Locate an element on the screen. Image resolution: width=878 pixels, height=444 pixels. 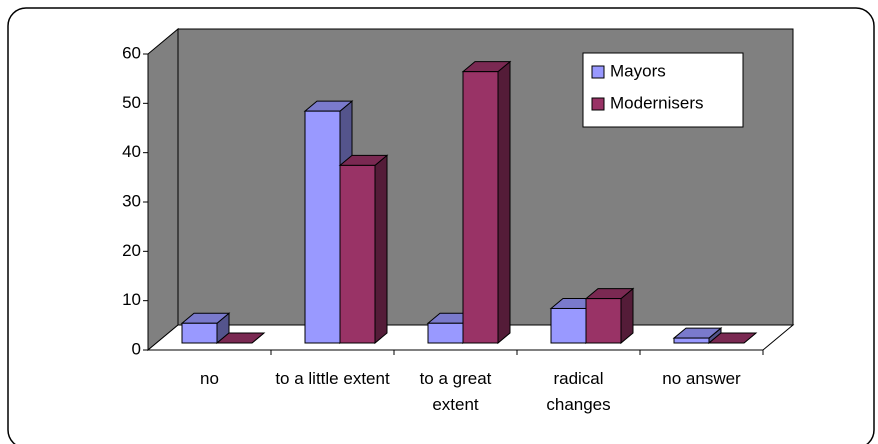
x-tick-label: to a great extent is located at coordinates (455, 391).